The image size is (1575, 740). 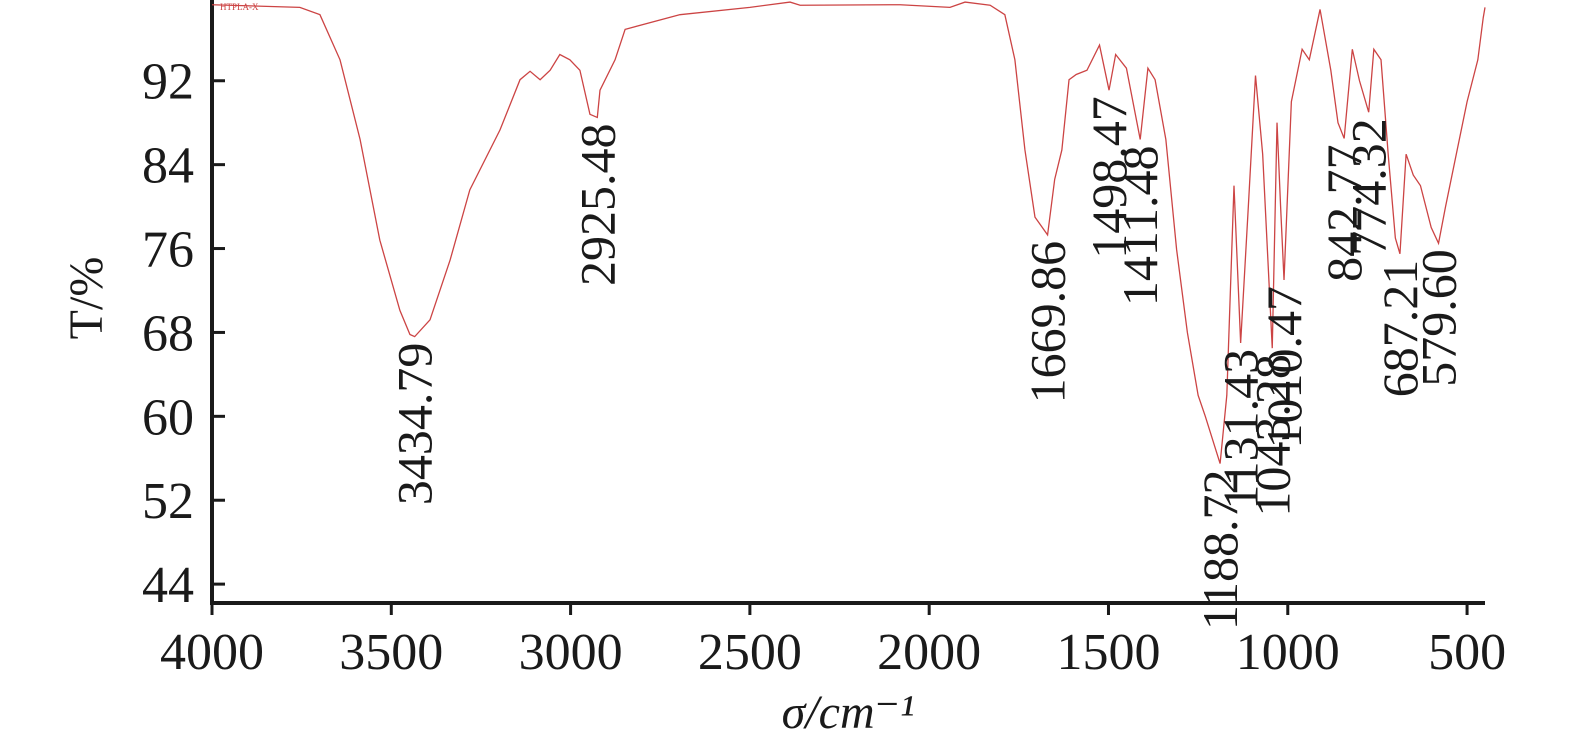 I want to click on x-tick-label: 500, so click(x=1467, y=652).